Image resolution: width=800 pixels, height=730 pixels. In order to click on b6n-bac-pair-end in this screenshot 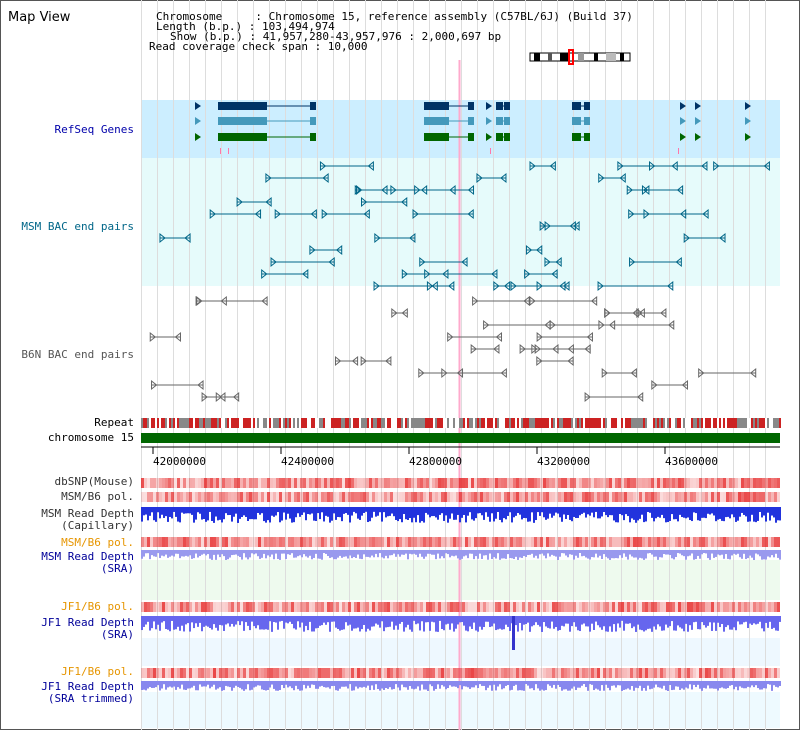, I will do `click(607, 313)`.